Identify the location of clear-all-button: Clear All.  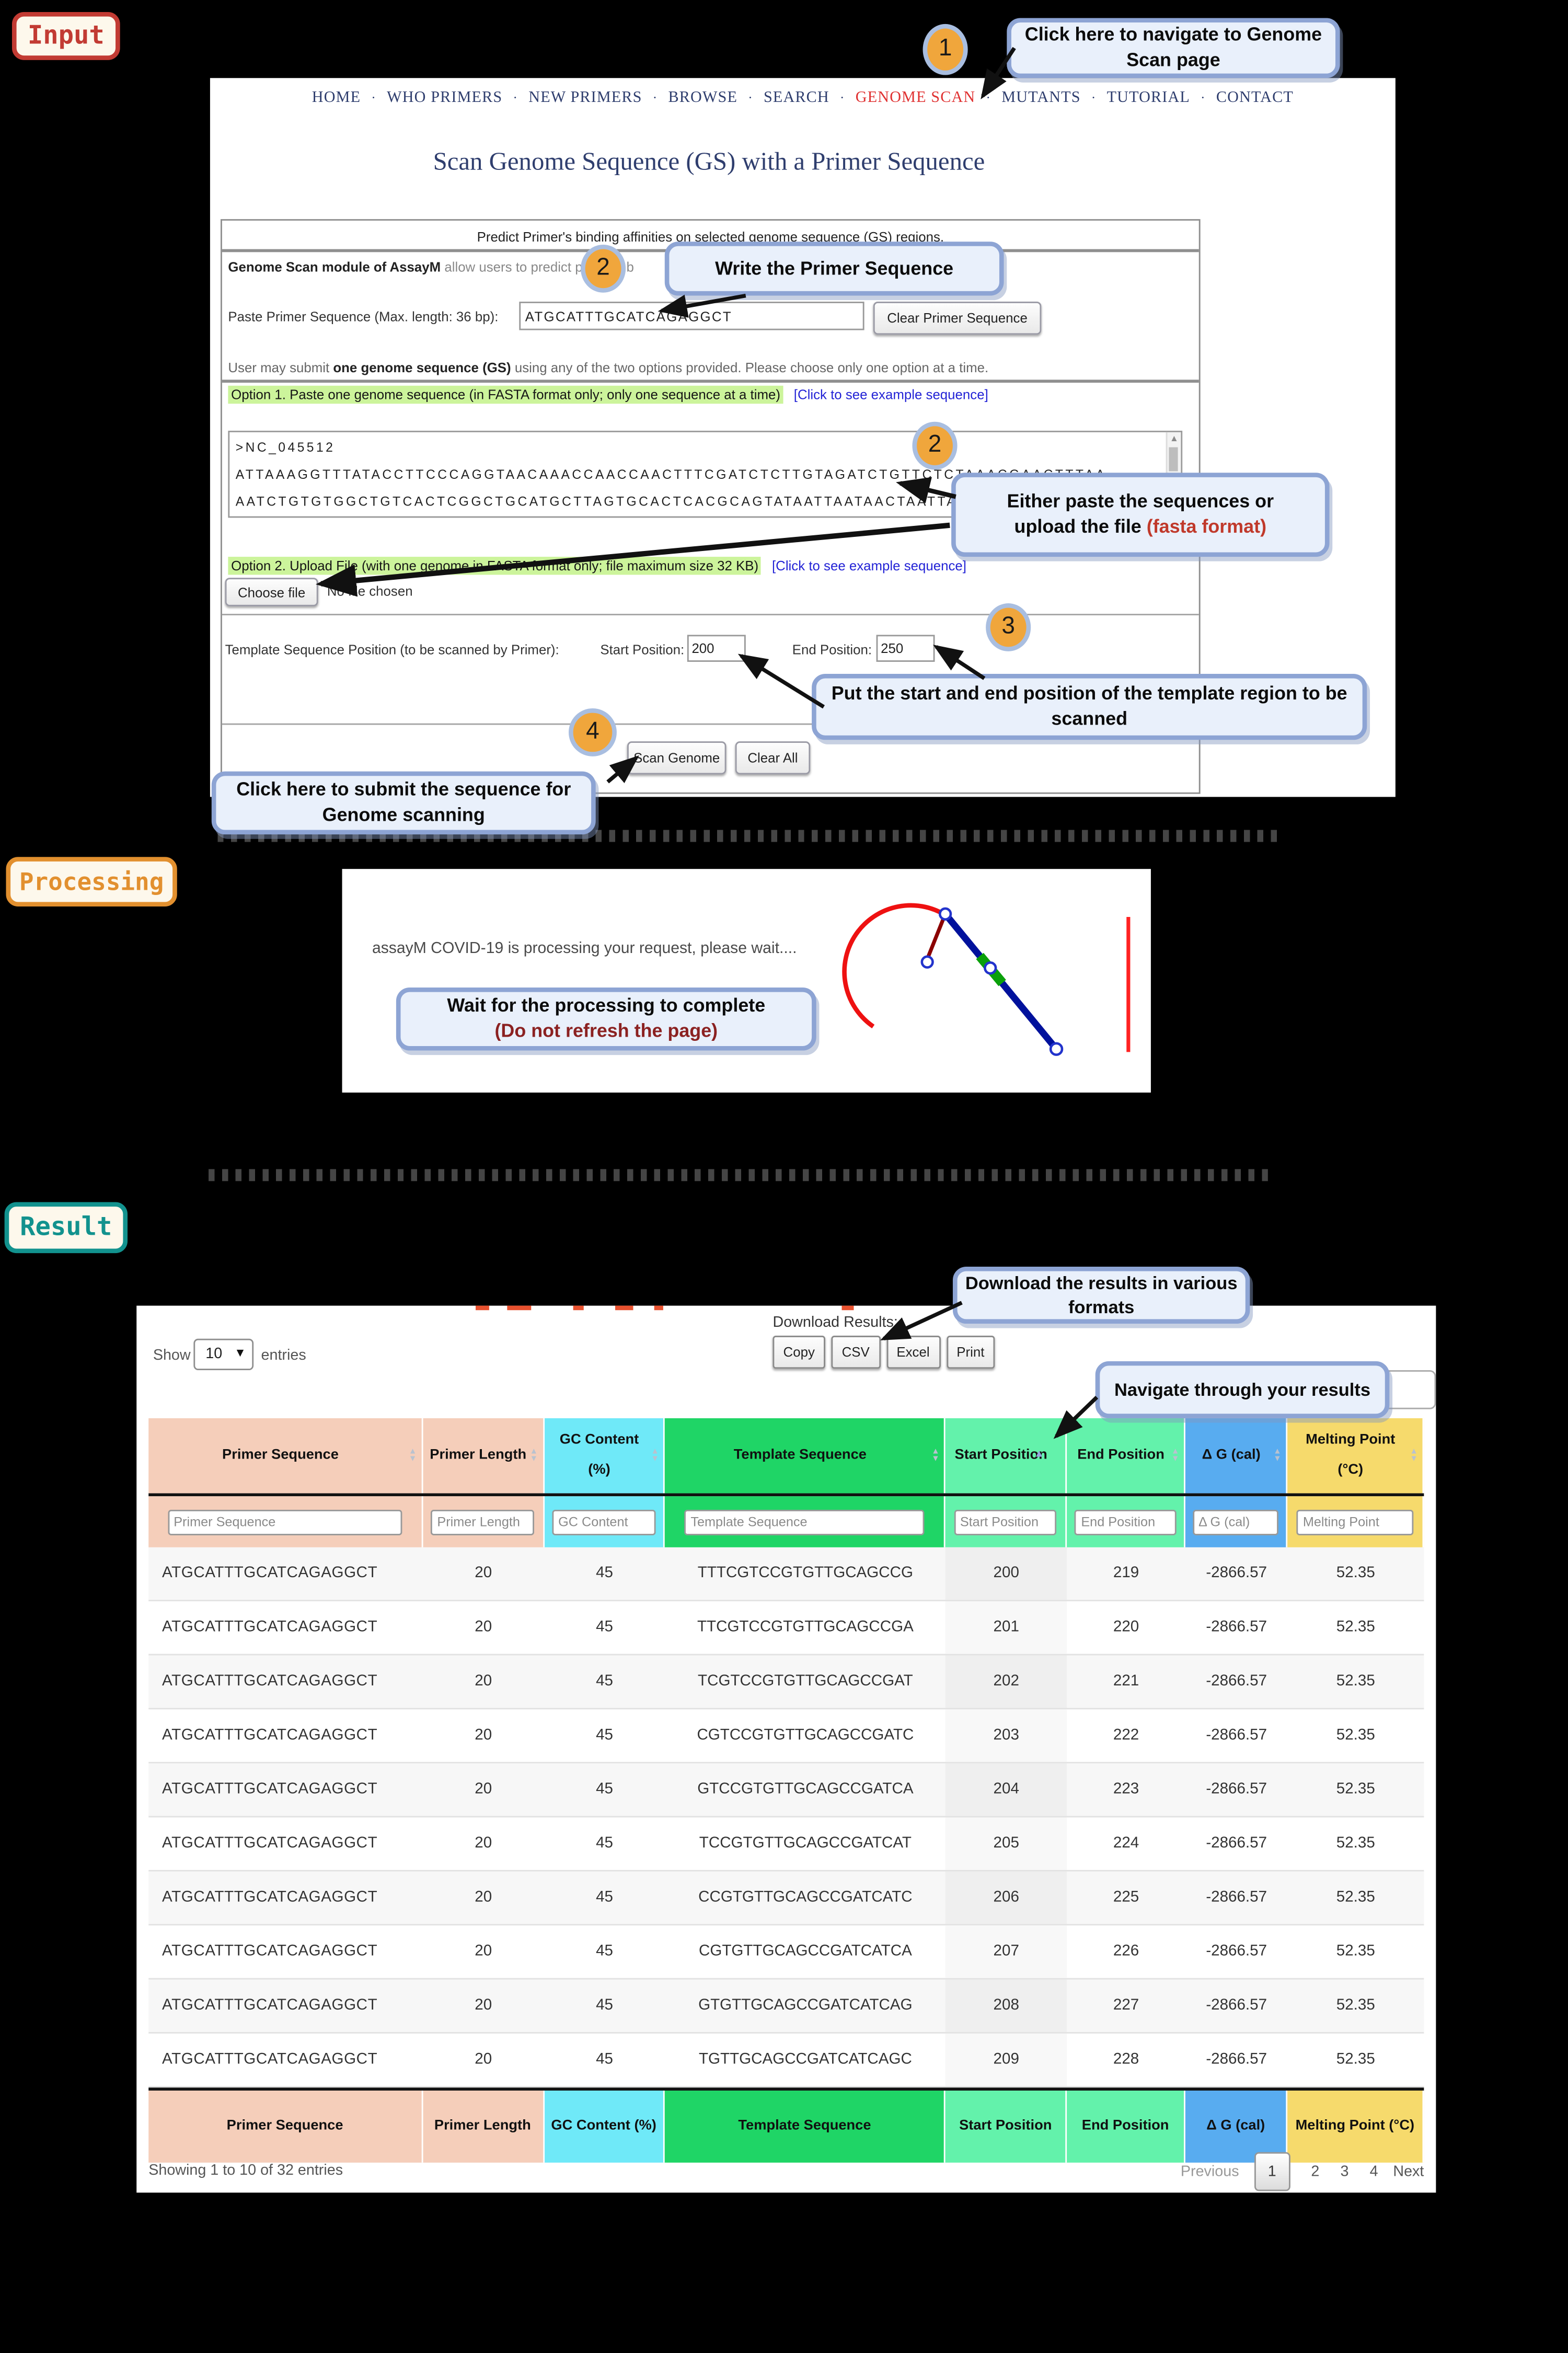
(773, 758).